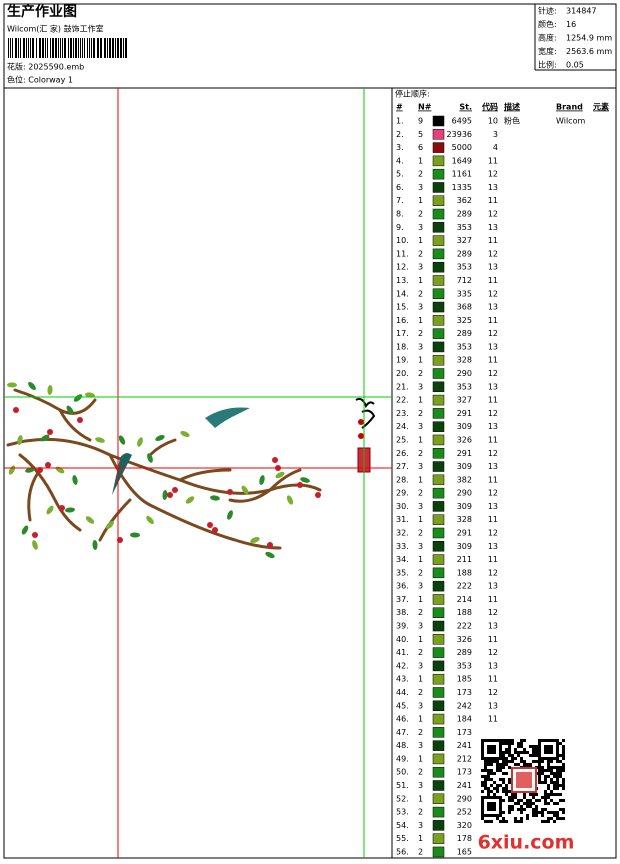 Image resolution: width=620 pixels, height=864 pixels. What do you see at coordinates (464, 719) in the screenshot?
I see `stitches: 184` at bounding box center [464, 719].